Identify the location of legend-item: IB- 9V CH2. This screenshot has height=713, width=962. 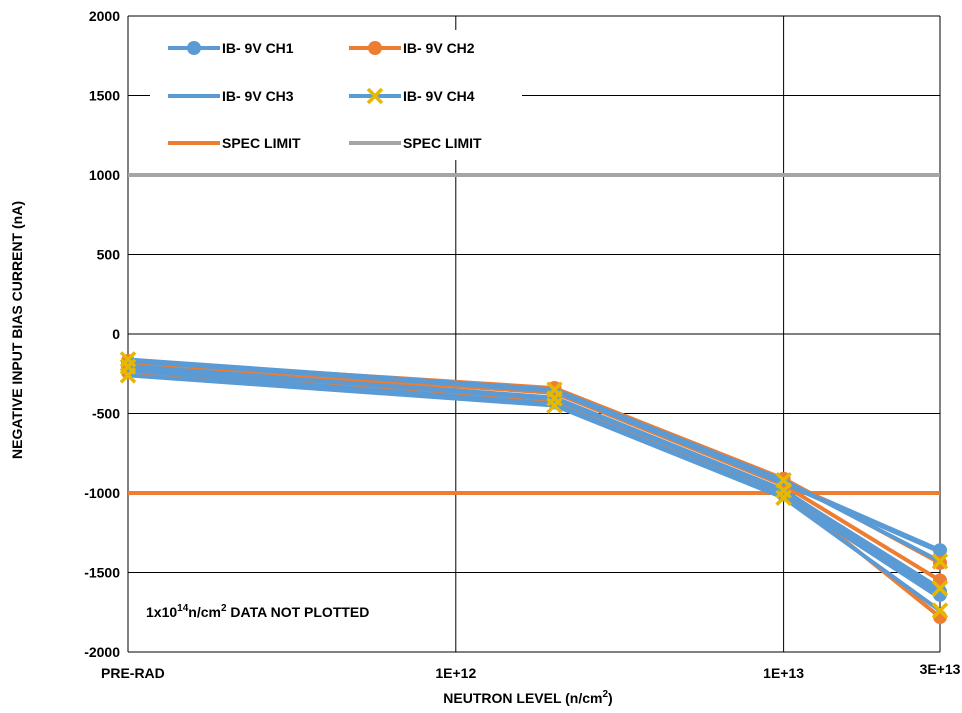
(412, 48).